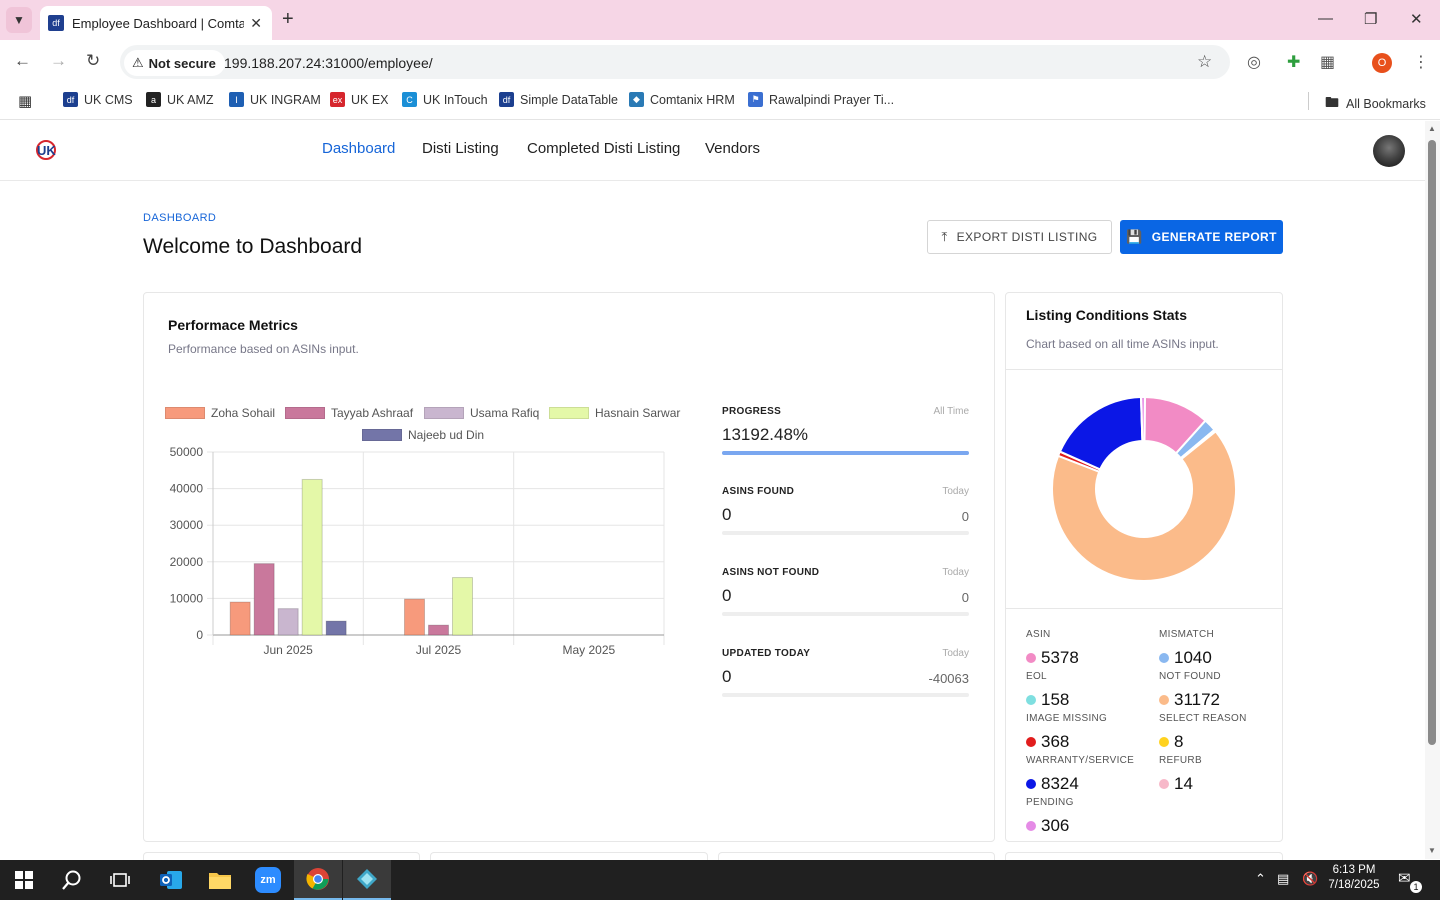  I want to click on task-view-icon, so click(120, 880).